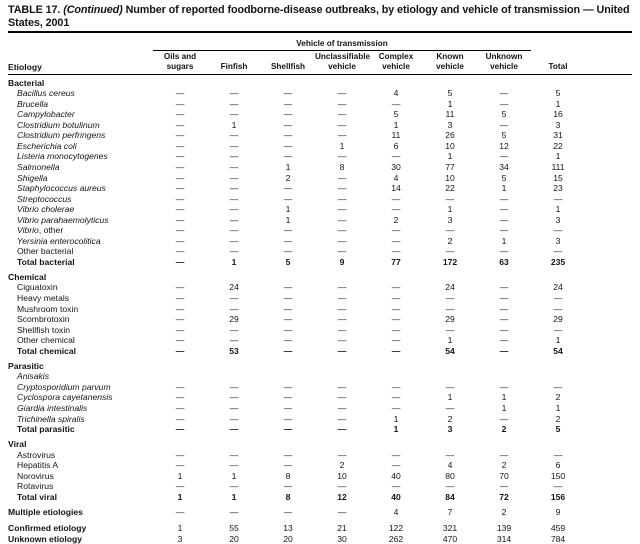 The height and width of the screenshot is (544, 640). Describe the element at coordinates (320, 476) in the screenshot. I see `table-row: Norovirus 1 1 8 10 40 80 70 150` at that location.